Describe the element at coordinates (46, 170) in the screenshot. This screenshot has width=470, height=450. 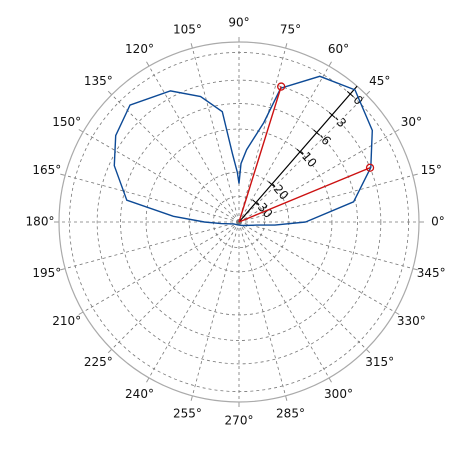
I see `theta-tick-label: 165°` at that location.